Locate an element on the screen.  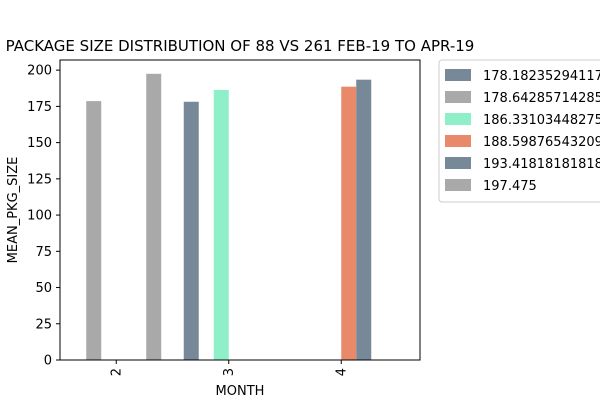
legend-label: 178.18235294117 is located at coordinates (541, 76).